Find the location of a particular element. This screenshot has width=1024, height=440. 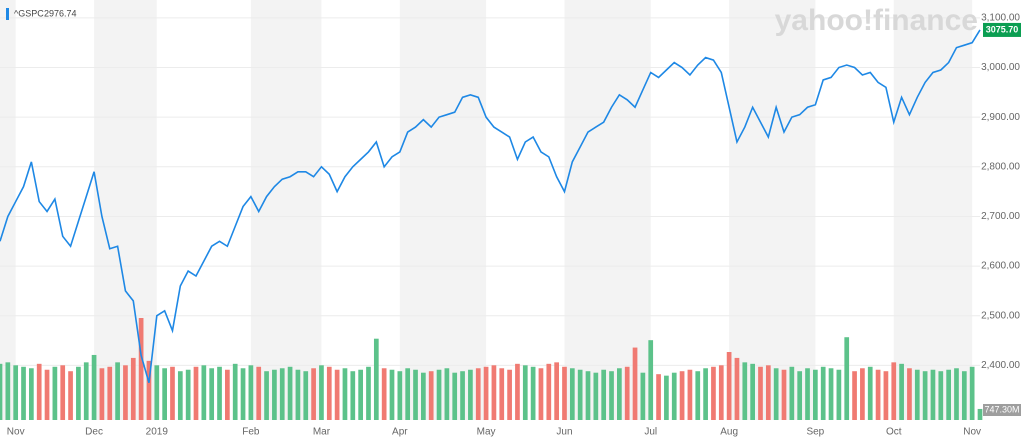

y-tick-label: 2,800.00 is located at coordinates (1000, 166).